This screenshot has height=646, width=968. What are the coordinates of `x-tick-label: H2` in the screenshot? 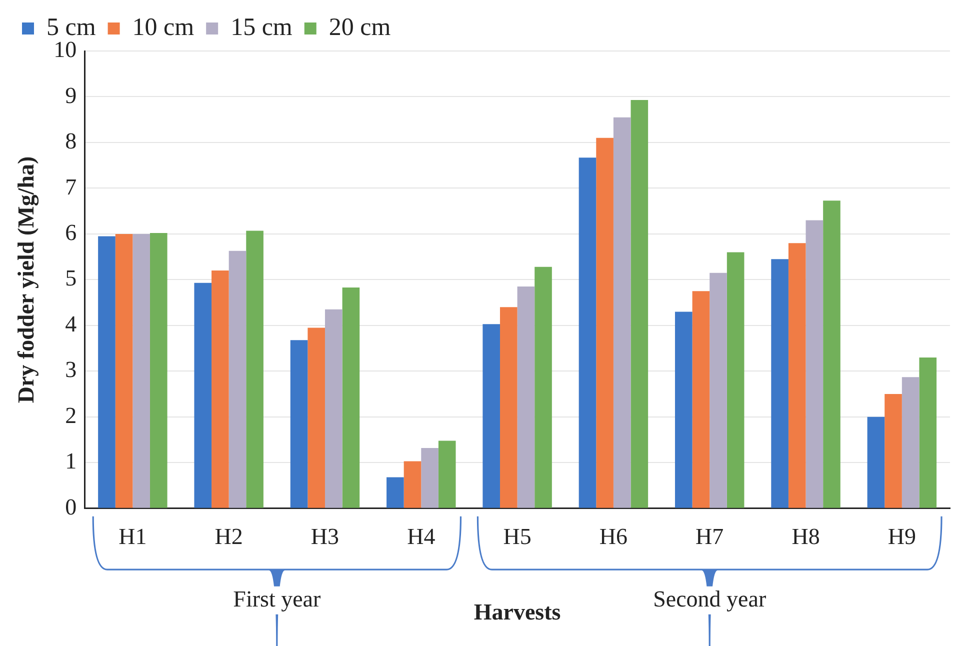 It's located at (228, 537).